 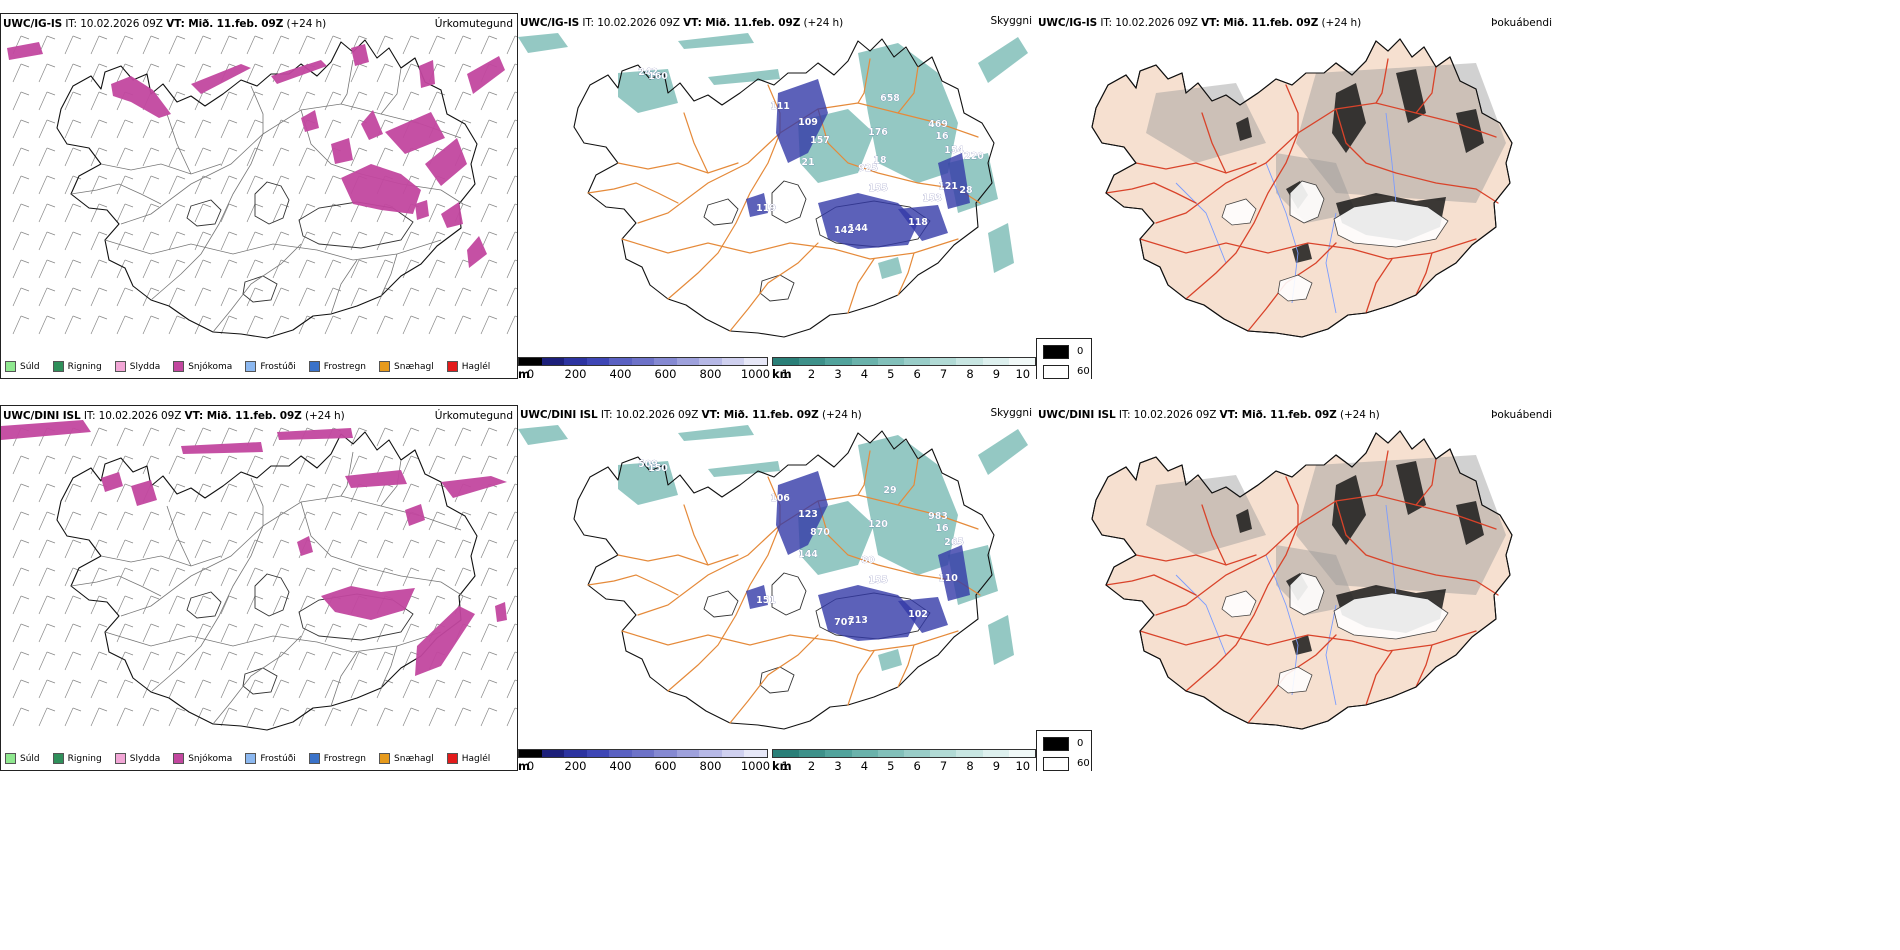 What do you see at coordinates (179, 366) in the screenshot?
I see `legend-swatch` at bounding box center [179, 366].